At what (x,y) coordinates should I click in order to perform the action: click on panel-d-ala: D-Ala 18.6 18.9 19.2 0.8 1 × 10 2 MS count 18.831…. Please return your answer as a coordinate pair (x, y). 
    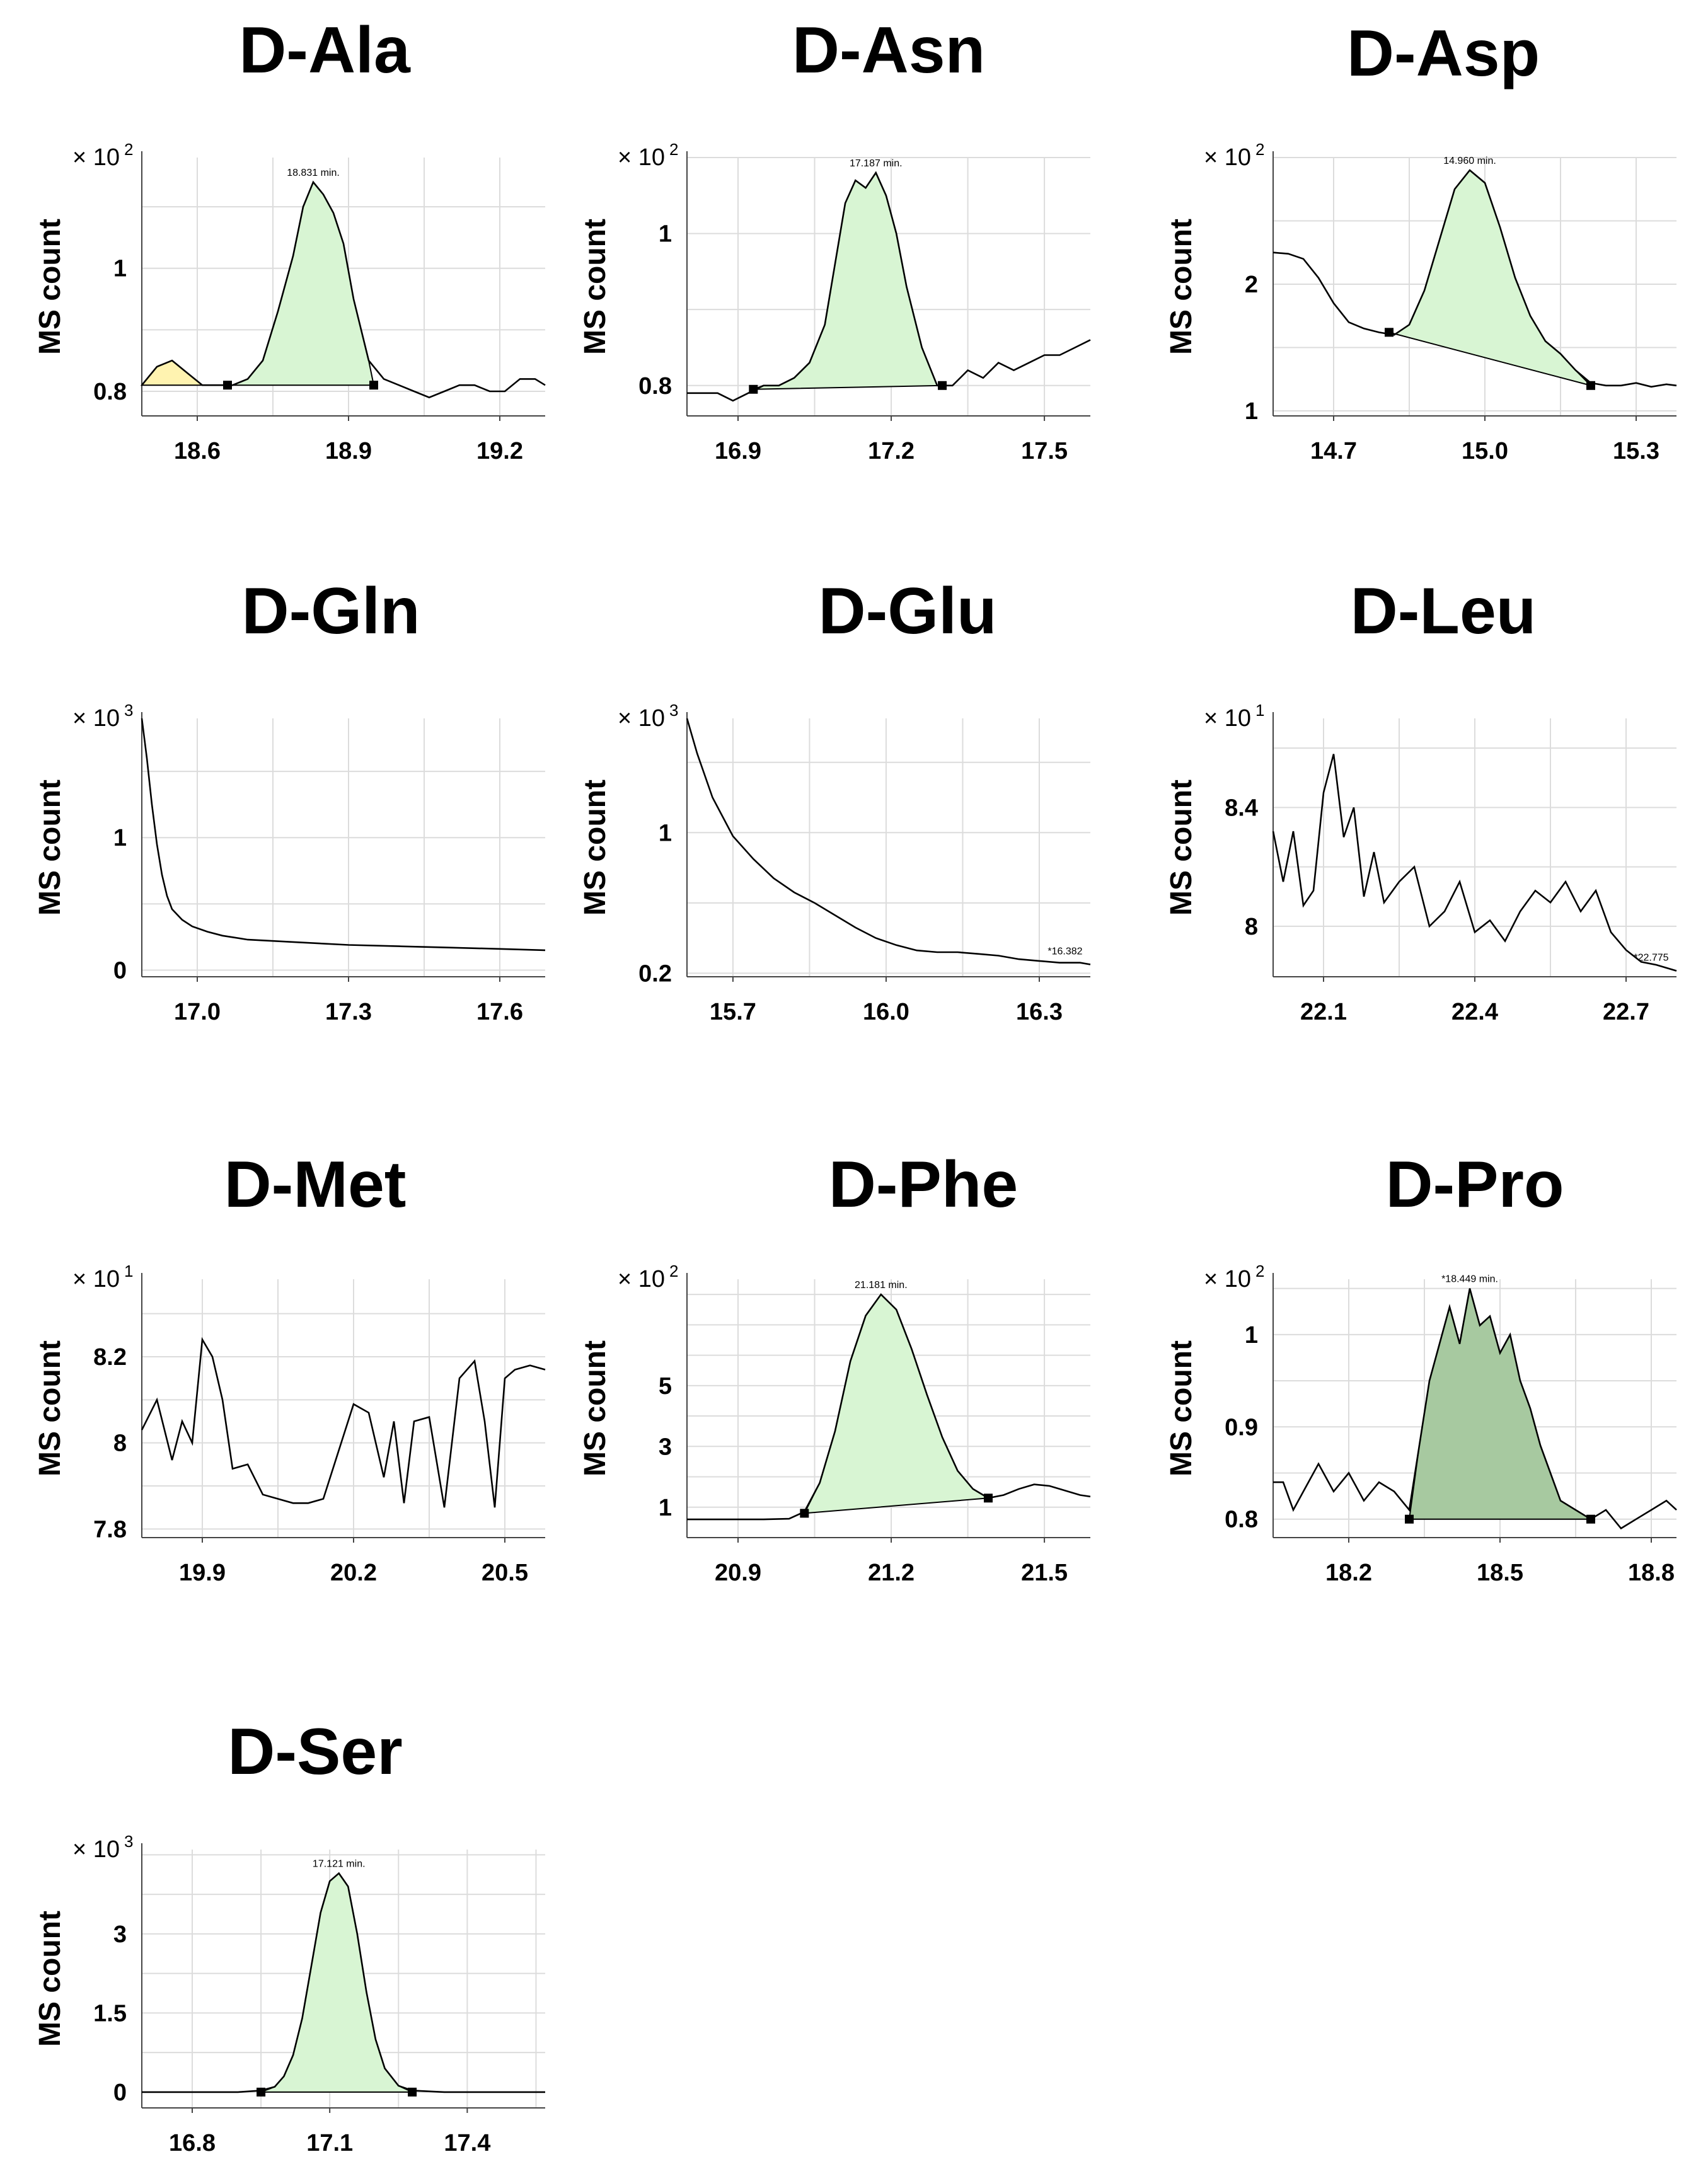
    Looking at the image, I should click on (289, 239).